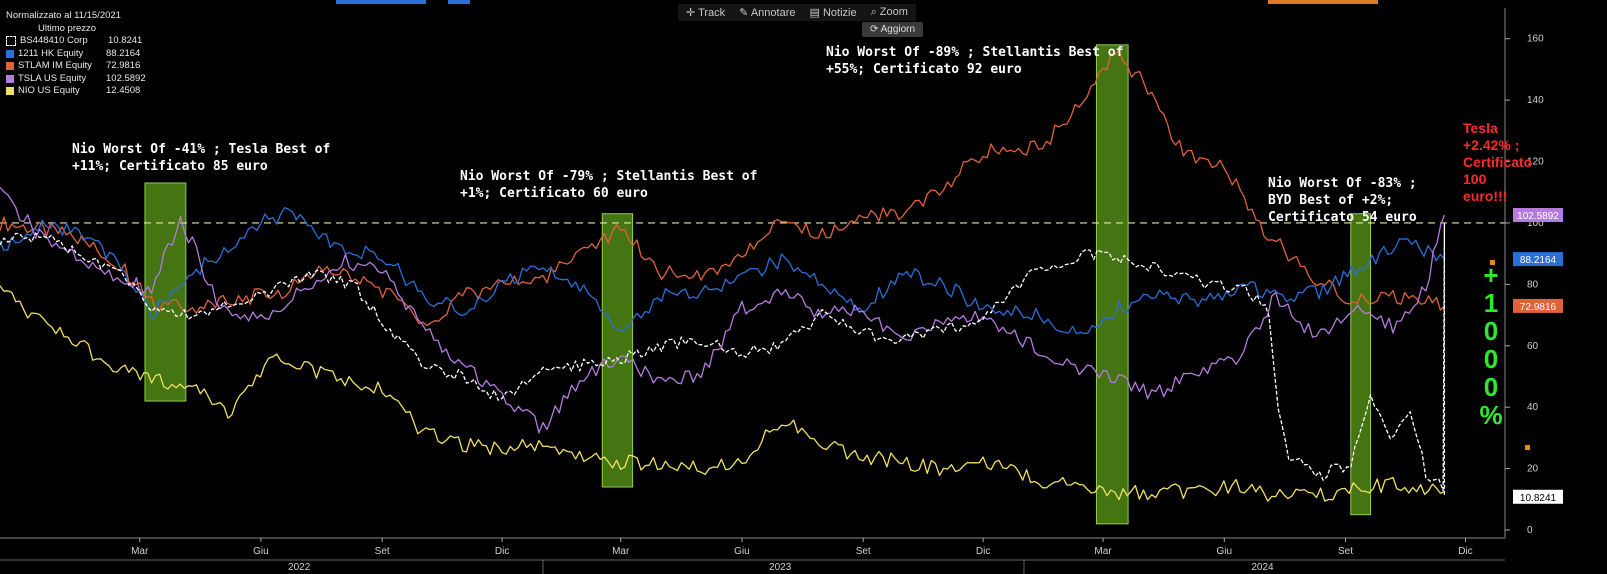 This screenshot has height=574, width=1607. I want to click on legend-item: TSLA US Equity 102.5892, so click(76, 79).